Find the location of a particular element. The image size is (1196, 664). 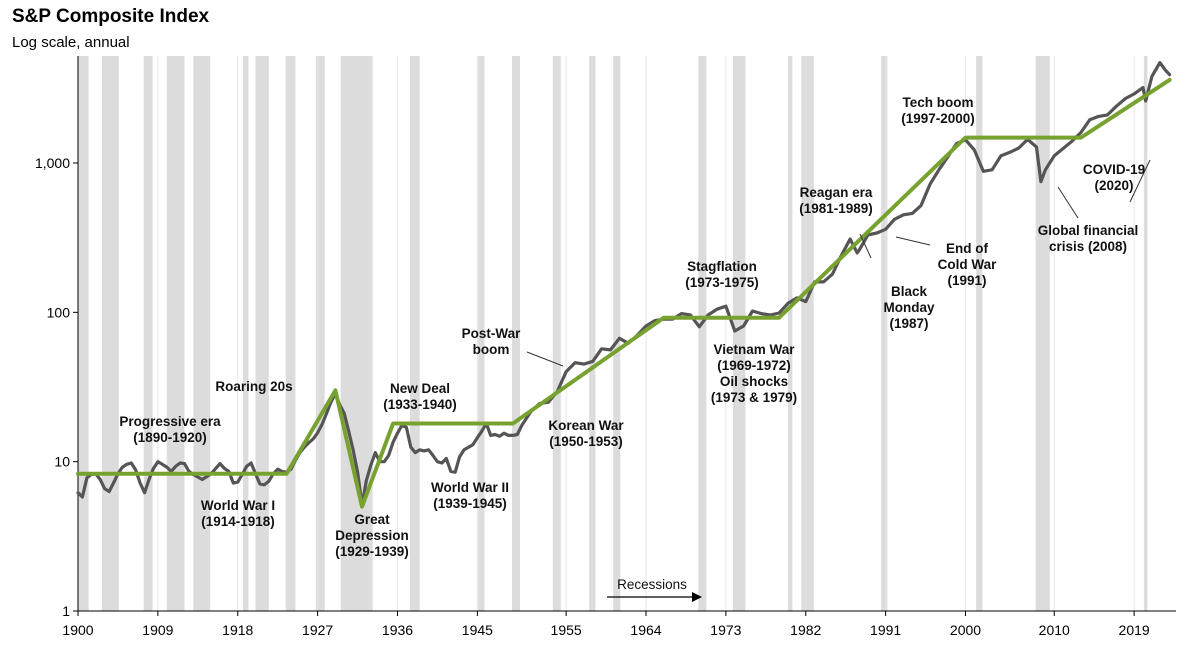

annotation-7: Korean War (1950-1953) is located at coordinates (586, 433).